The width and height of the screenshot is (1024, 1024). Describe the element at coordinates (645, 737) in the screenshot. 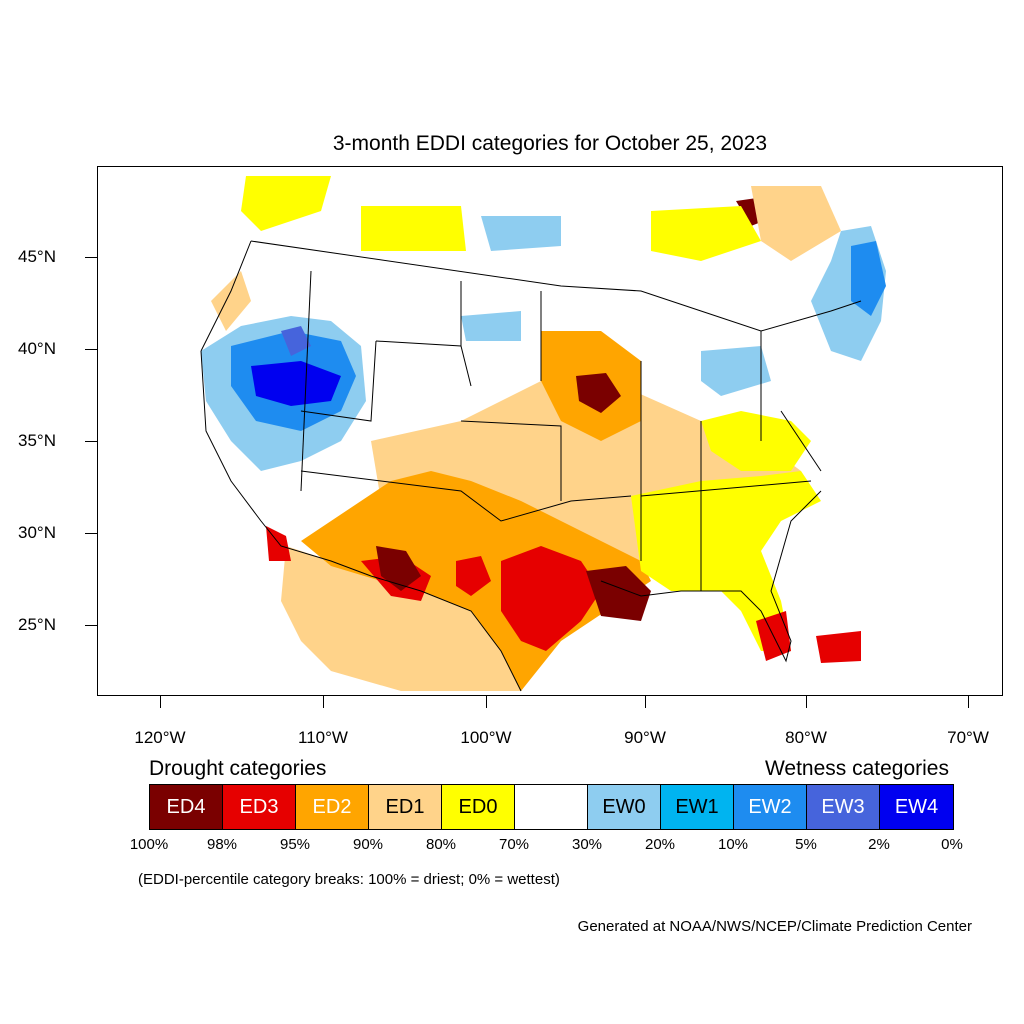

I see `lon-label: 90°W` at that location.